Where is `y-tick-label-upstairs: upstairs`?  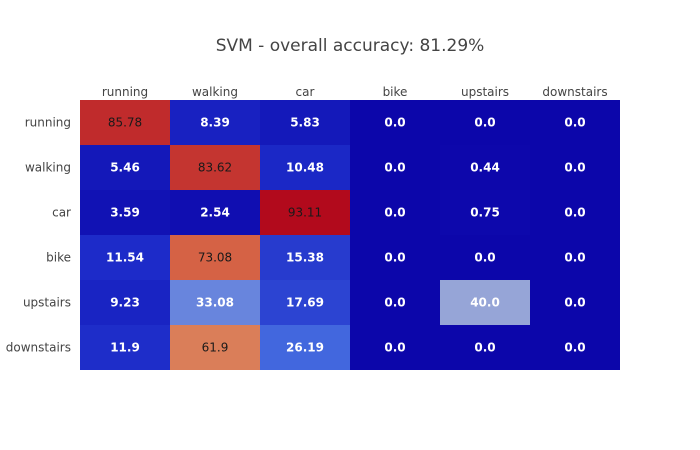
y-tick-label-upstairs: upstairs is located at coordinates (47, 303).